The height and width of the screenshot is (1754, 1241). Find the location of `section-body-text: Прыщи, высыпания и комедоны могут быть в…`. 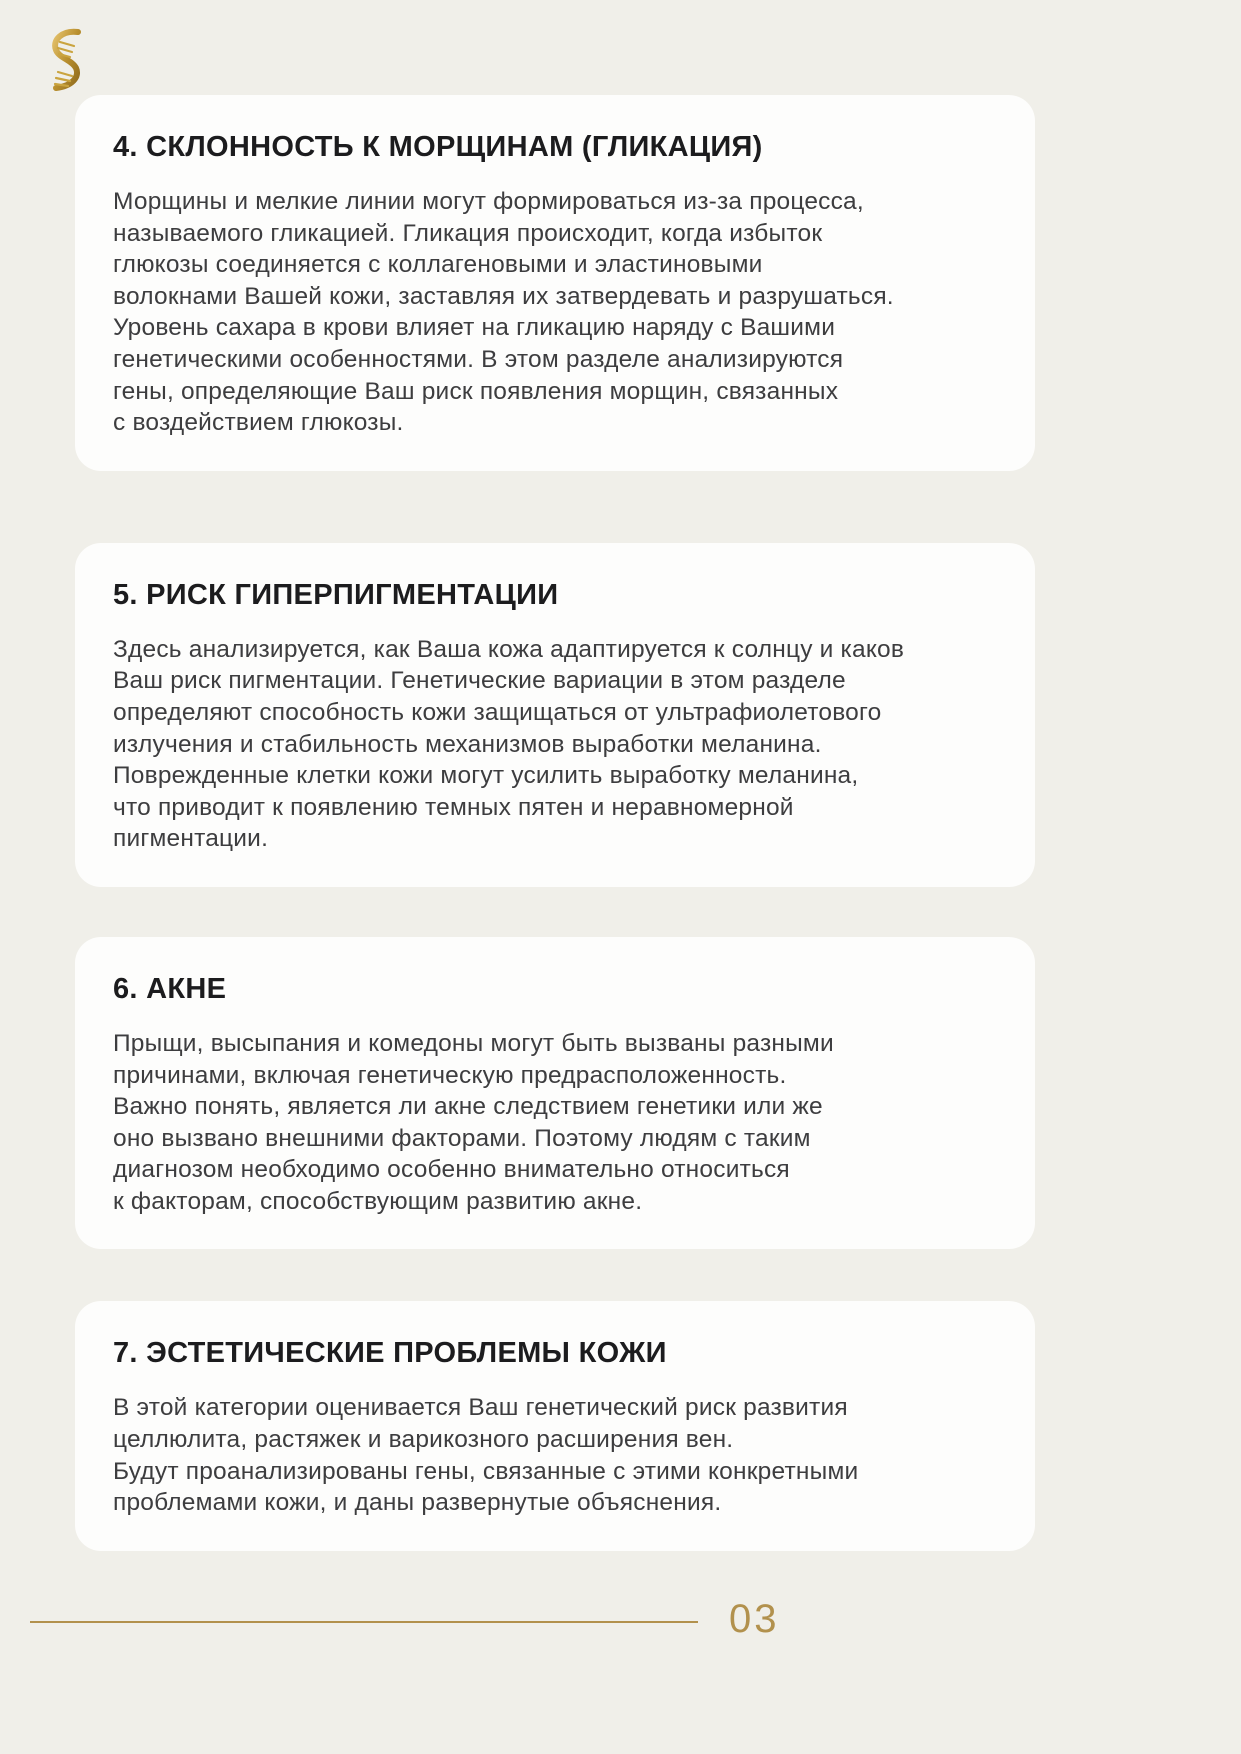

section-body-text: Прыщи, высыпания и комедоны могут быть в… is located at coordinates (473, 1122).